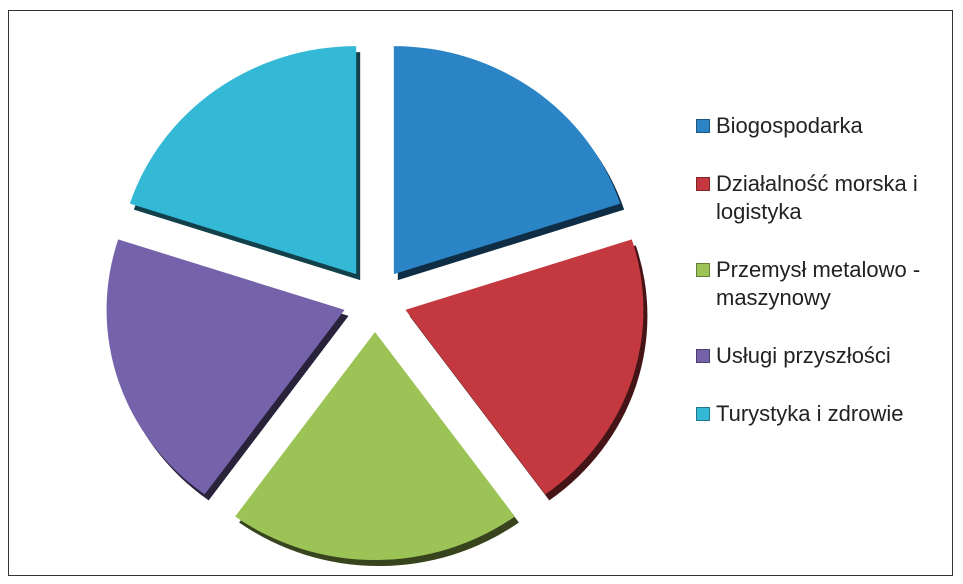  I want to click on legend-label: Działalność morska i logistyka, so click(817, 197).